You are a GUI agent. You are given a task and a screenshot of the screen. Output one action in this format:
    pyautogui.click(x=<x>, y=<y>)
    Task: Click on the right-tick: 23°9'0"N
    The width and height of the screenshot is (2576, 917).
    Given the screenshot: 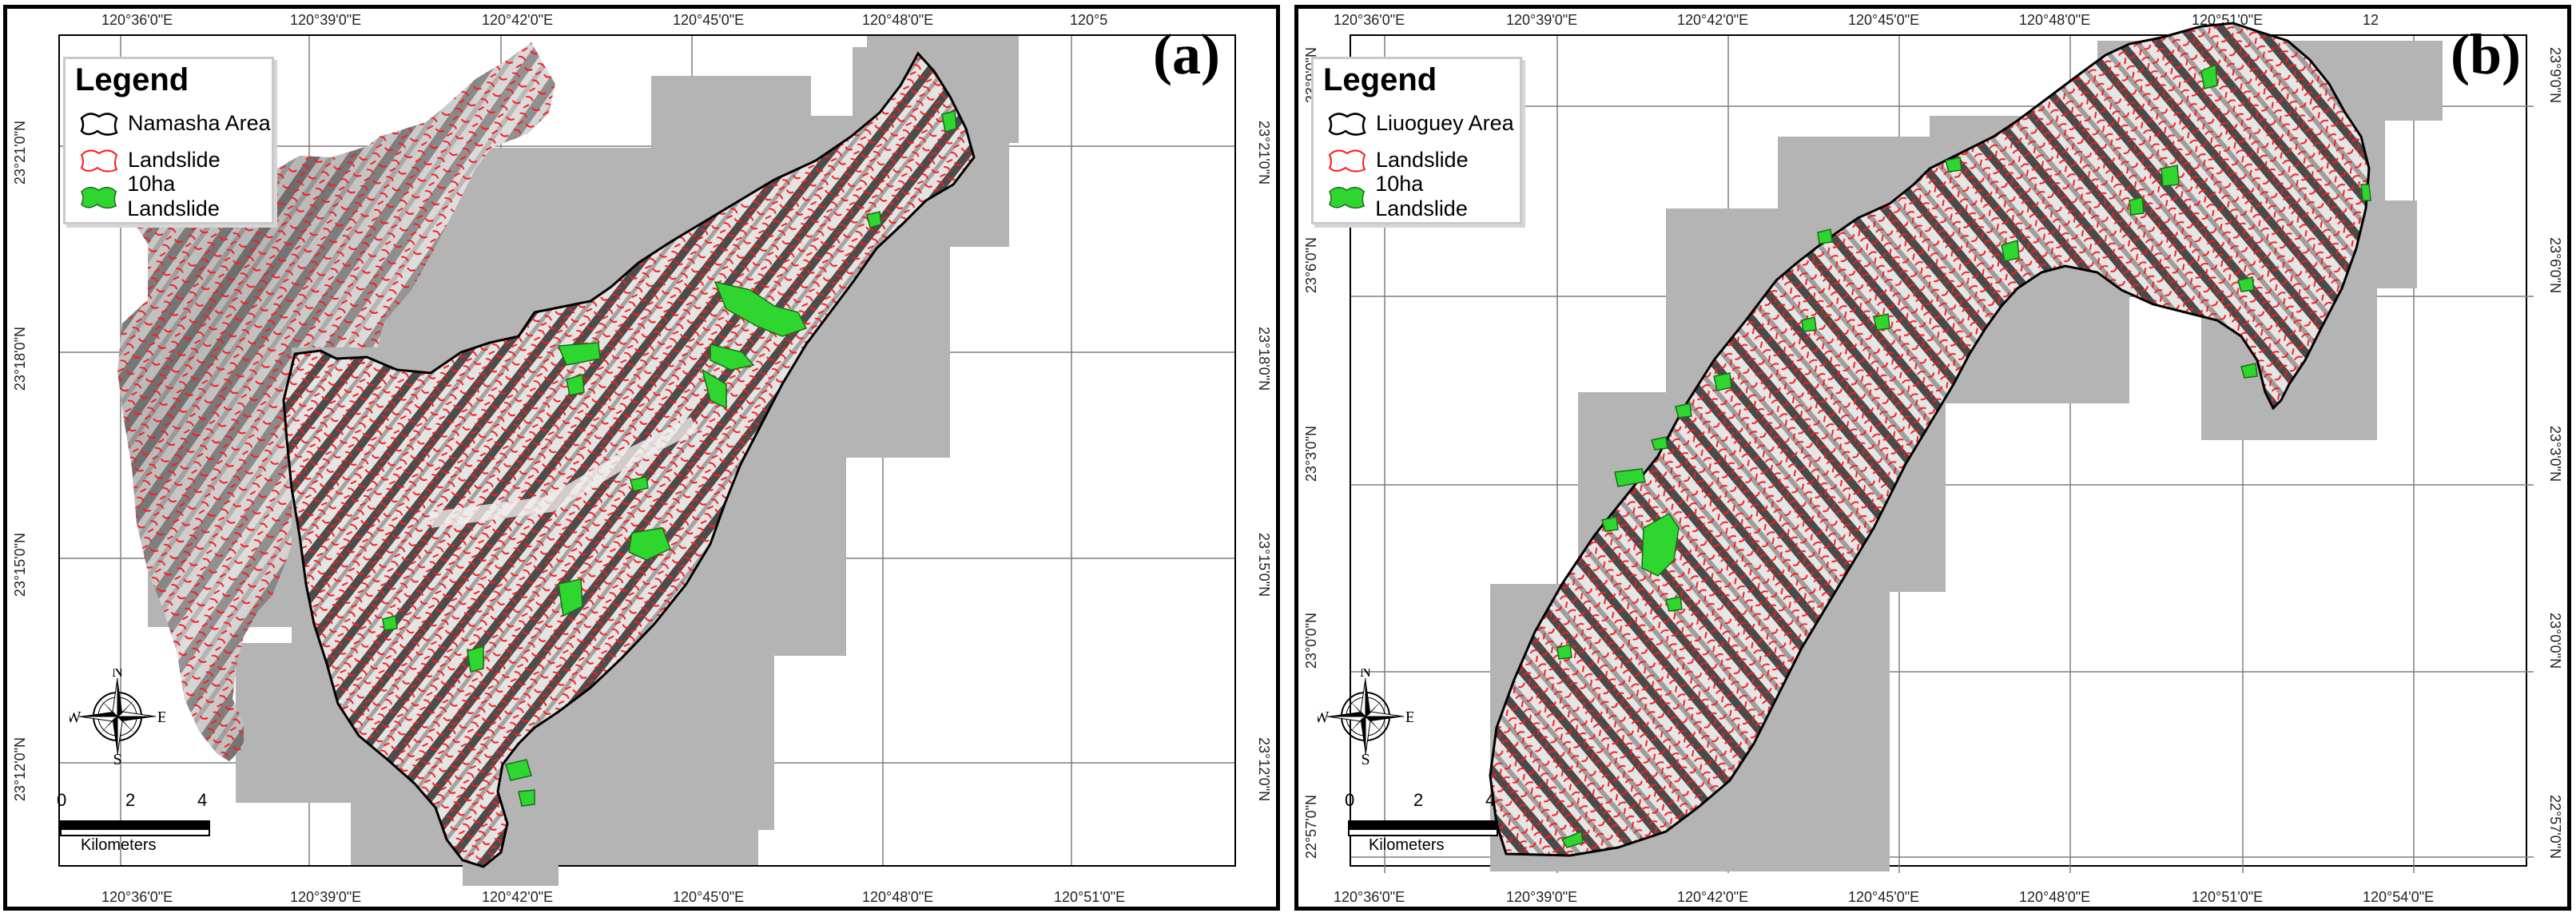 What is the action you would take?
    pyautogui.click(x=2555, y=76)
    